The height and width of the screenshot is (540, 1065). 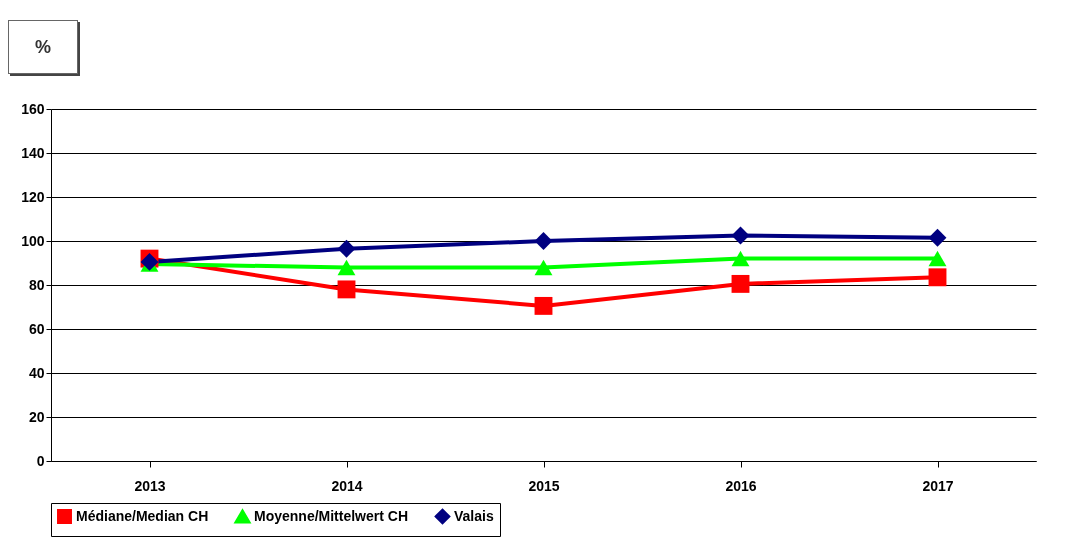 What do you see at coordinates (150, 485) in the screenshot?
I see `x-tick-label: 2013` at bounding box center [150, 485].